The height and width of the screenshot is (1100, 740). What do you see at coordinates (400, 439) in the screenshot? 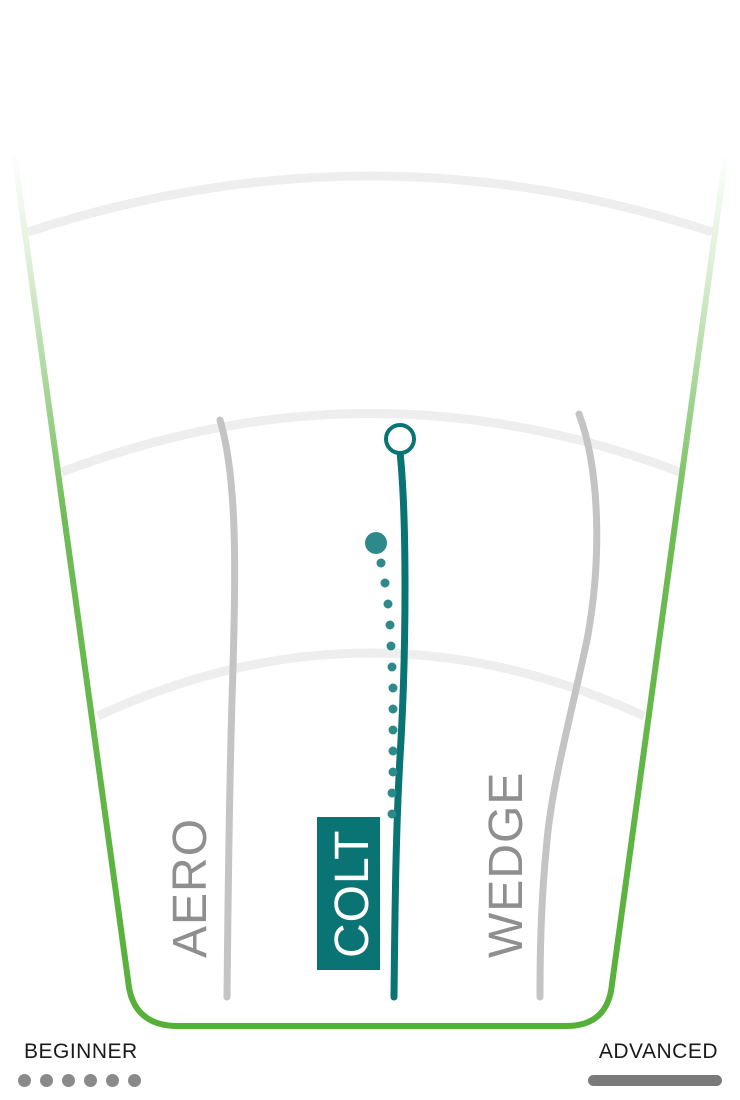
I see `colt-line-endpoint-marker` at bounding box center [400, 439].